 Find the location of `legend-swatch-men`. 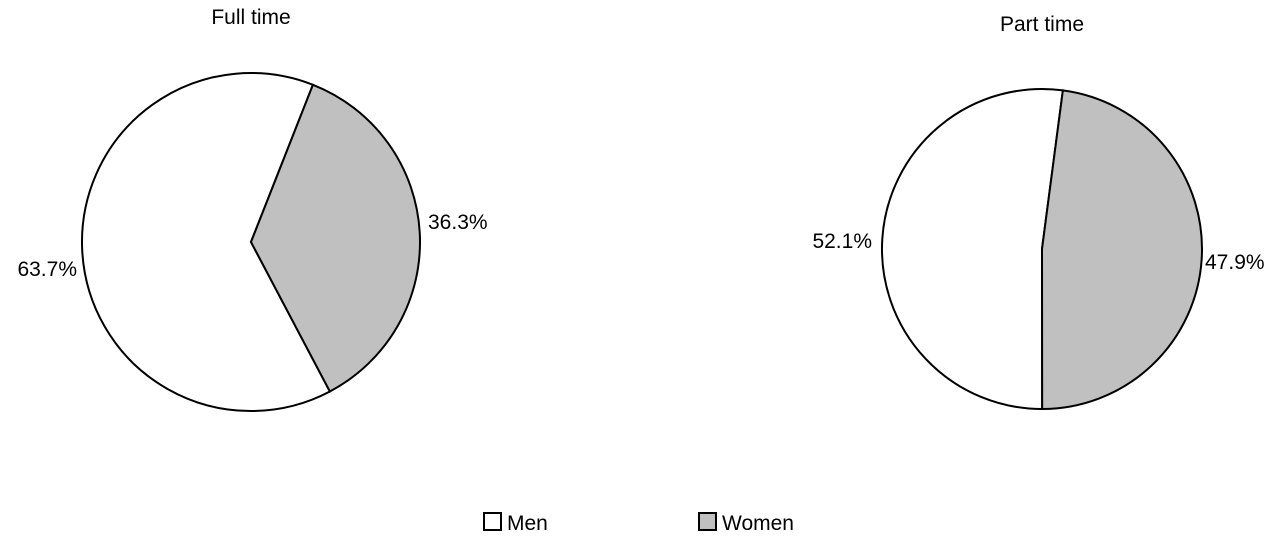

legend-swatch-men is located at coordinates (492, 521).